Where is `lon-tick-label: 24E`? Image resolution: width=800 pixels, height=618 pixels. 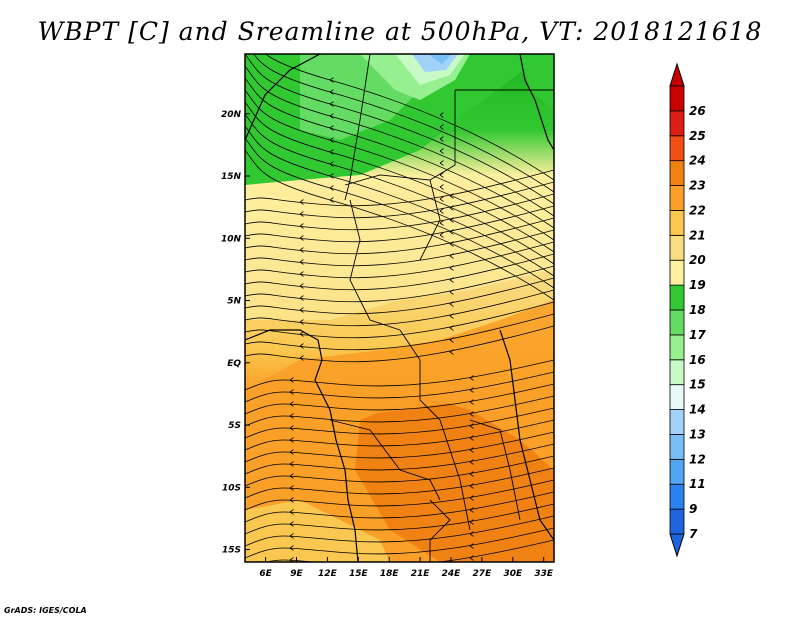 lon-tick-label: 24E is located at coordinates (452, 574).